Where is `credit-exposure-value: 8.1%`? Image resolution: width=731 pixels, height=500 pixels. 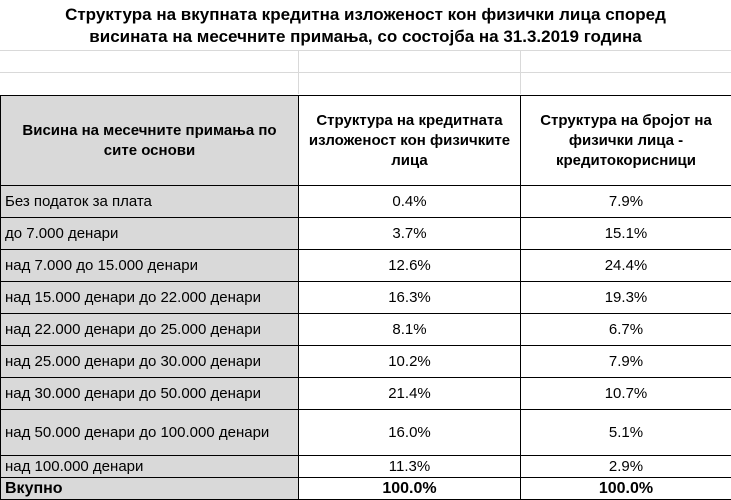 credit-exposure-value: 8.1% is located at coordinates (410, 330).